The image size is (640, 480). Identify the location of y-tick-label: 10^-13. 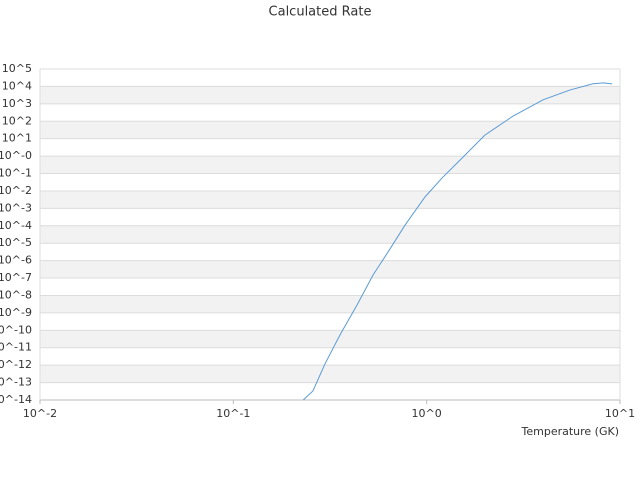
(16, 382).